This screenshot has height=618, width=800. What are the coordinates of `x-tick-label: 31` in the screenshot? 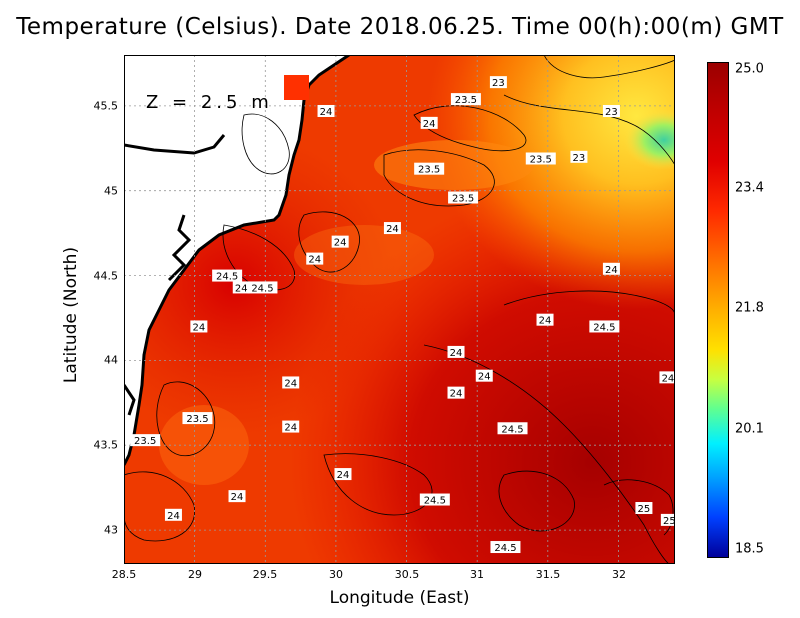 It's located at (477, 574).